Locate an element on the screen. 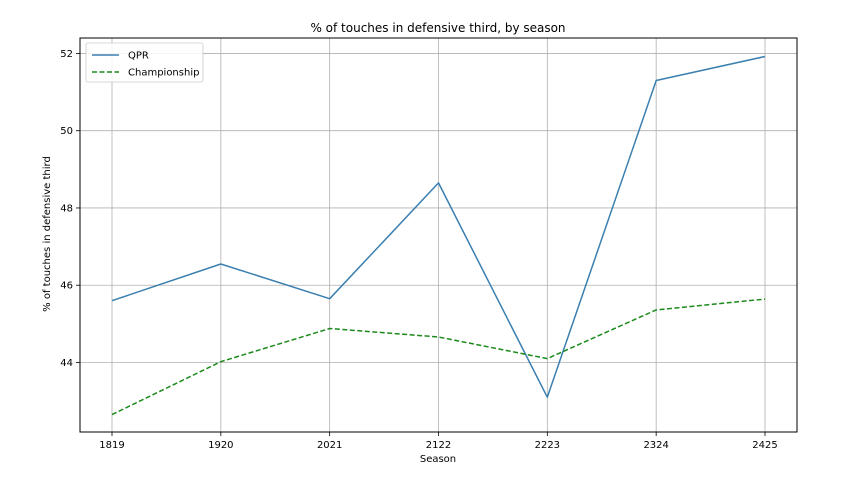  y-tick-label: 50 is located at coordinates (66, 131).